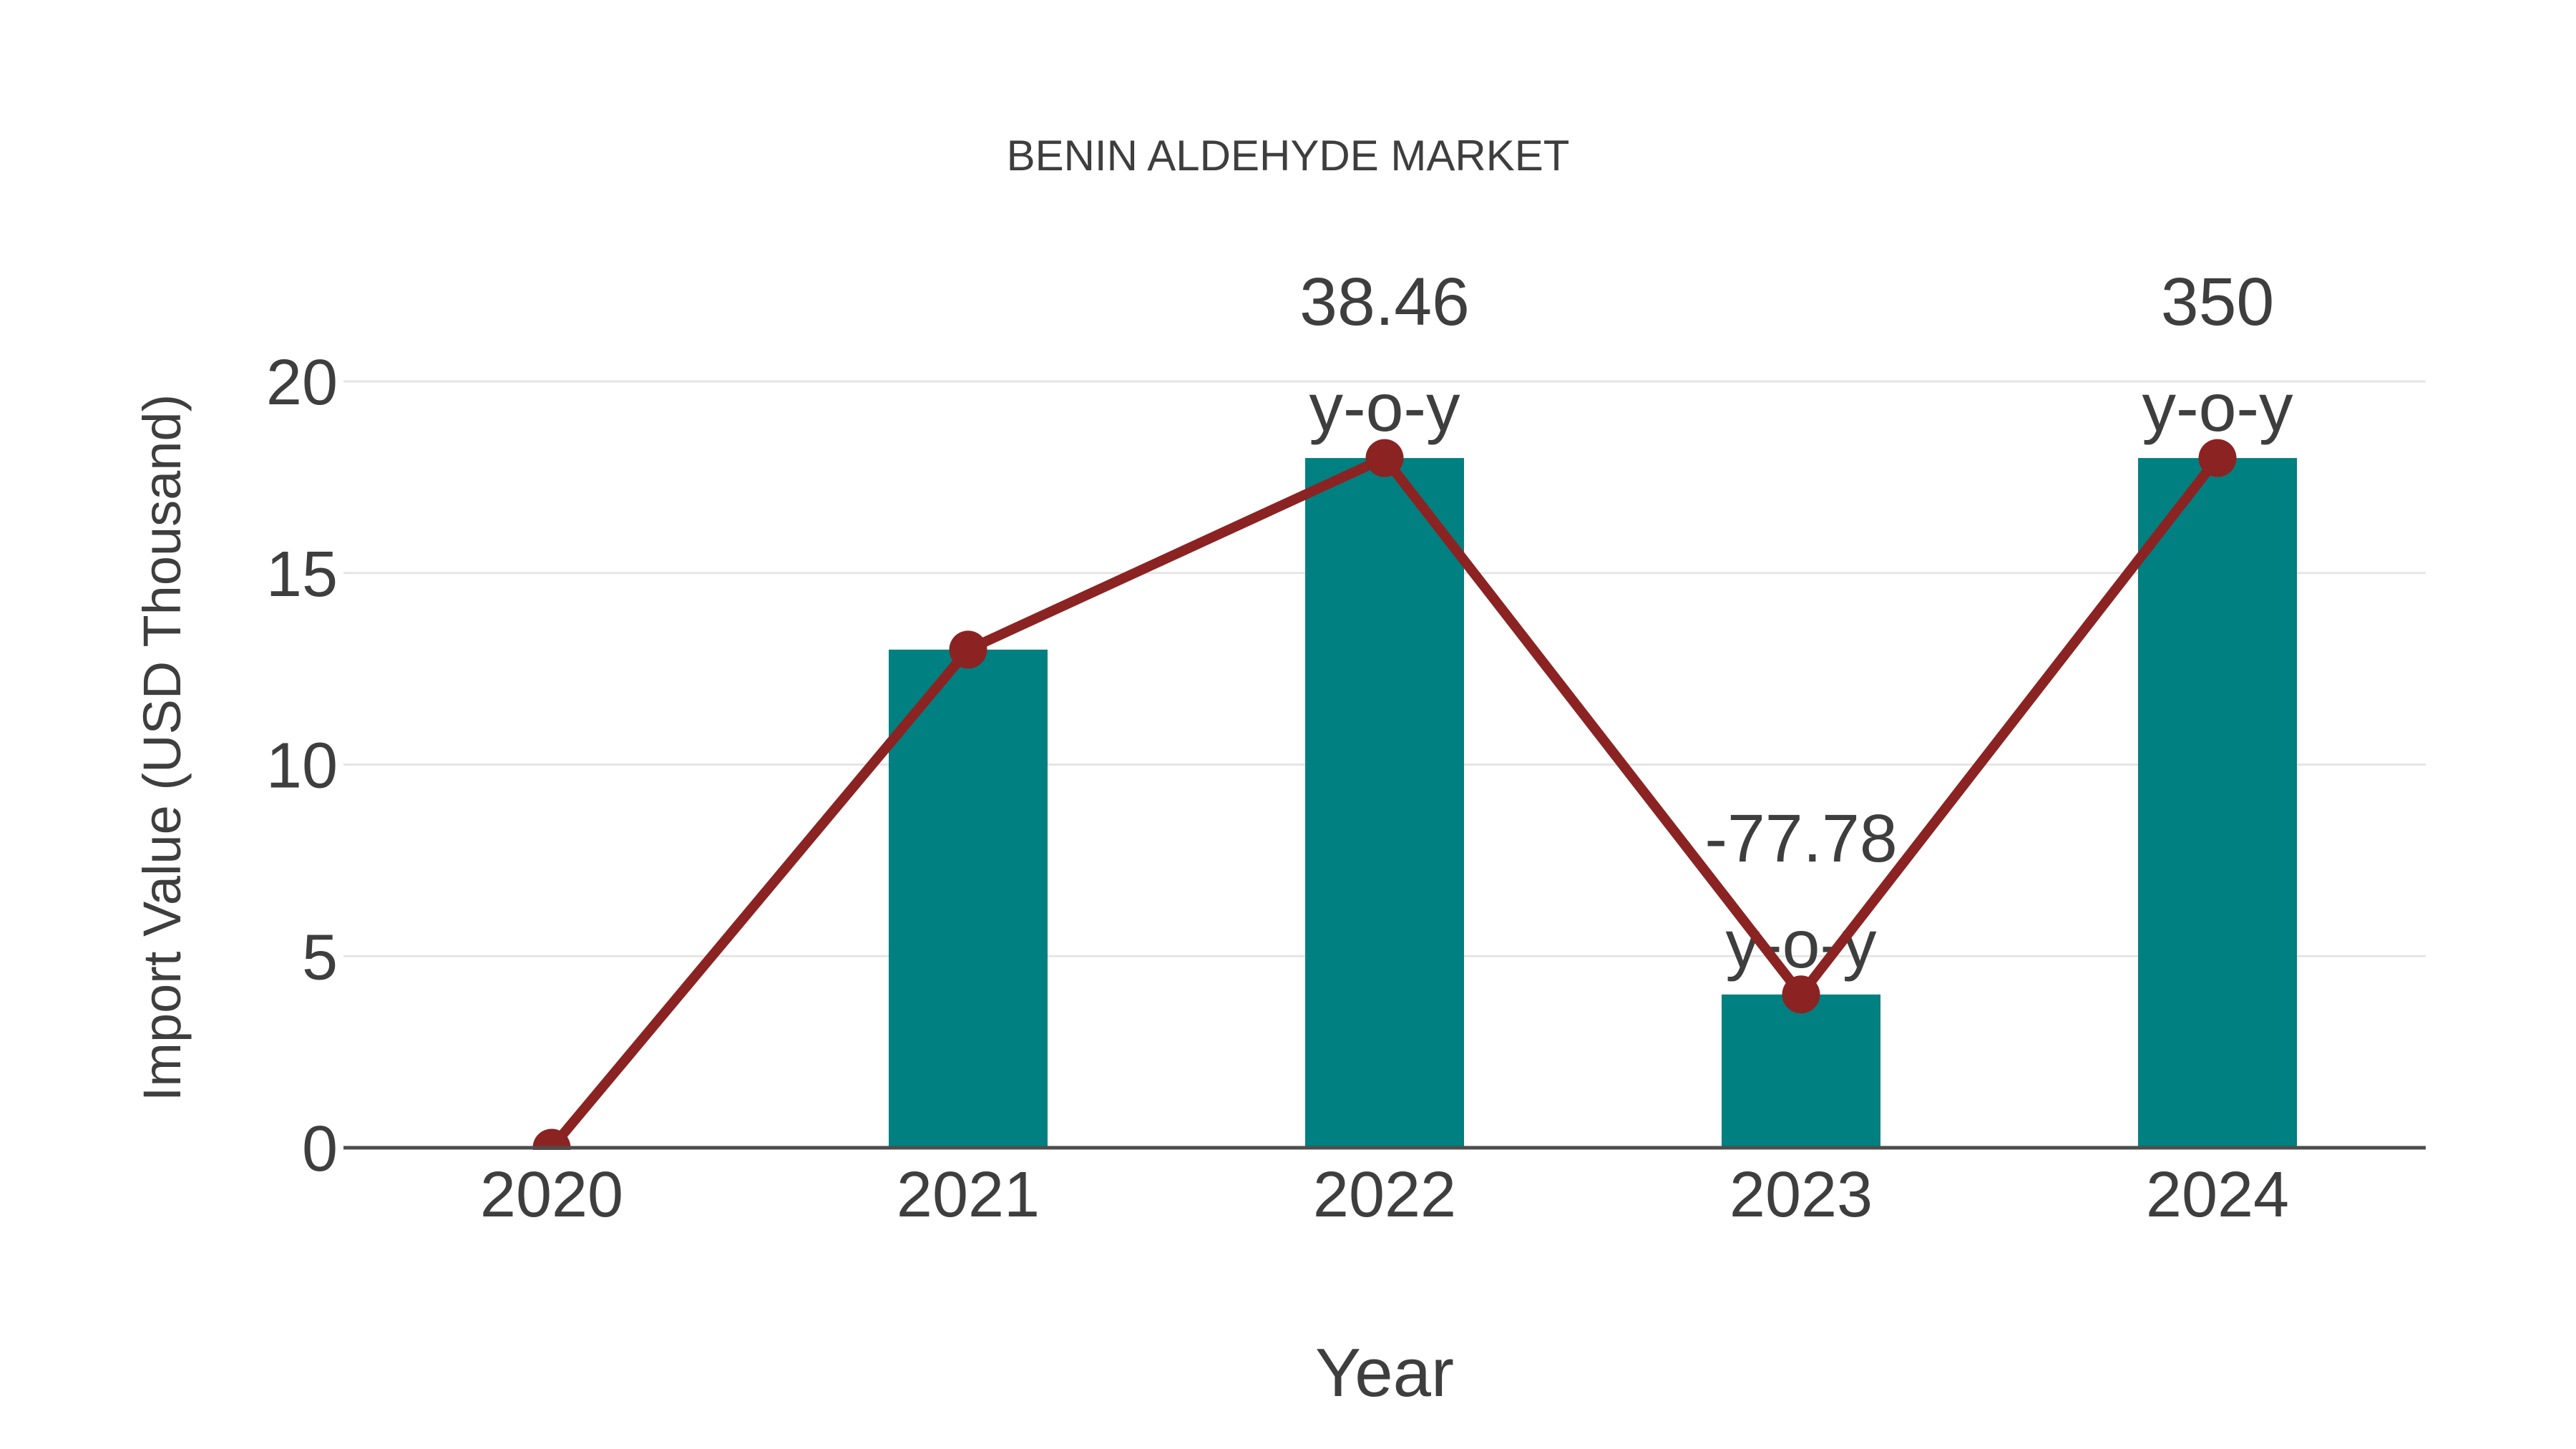 The width and height of the screenshot is (2576, 1449). Describe the element at coordinates (1384, 458) in the screenshot. I see `marker-2022` at that location.